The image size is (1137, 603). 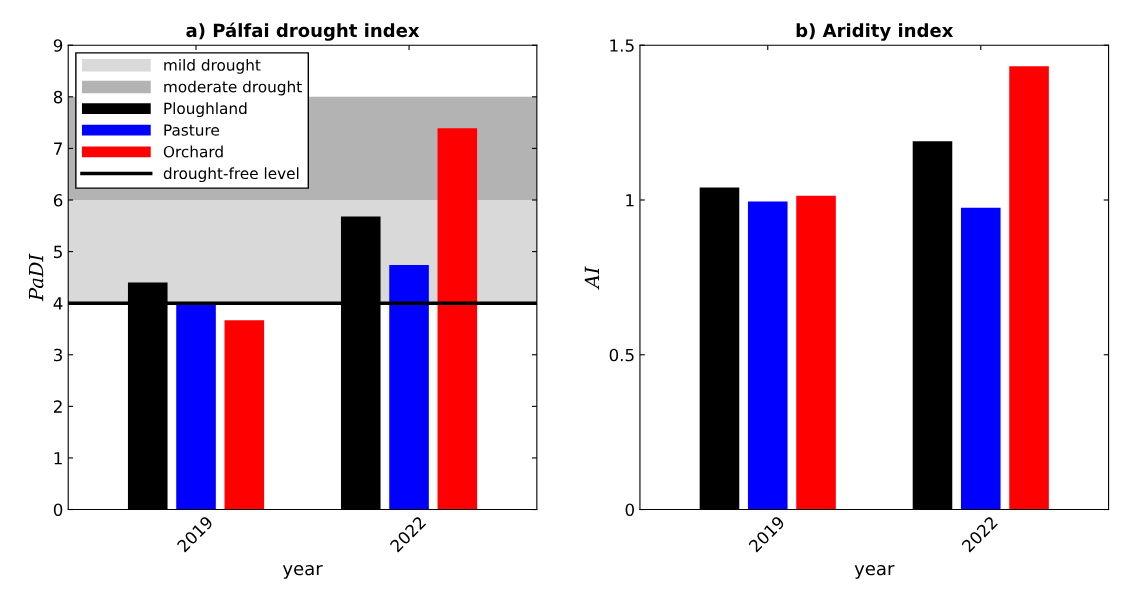 I want to click on band-label: moderate drought, so click(x=233, y=88).